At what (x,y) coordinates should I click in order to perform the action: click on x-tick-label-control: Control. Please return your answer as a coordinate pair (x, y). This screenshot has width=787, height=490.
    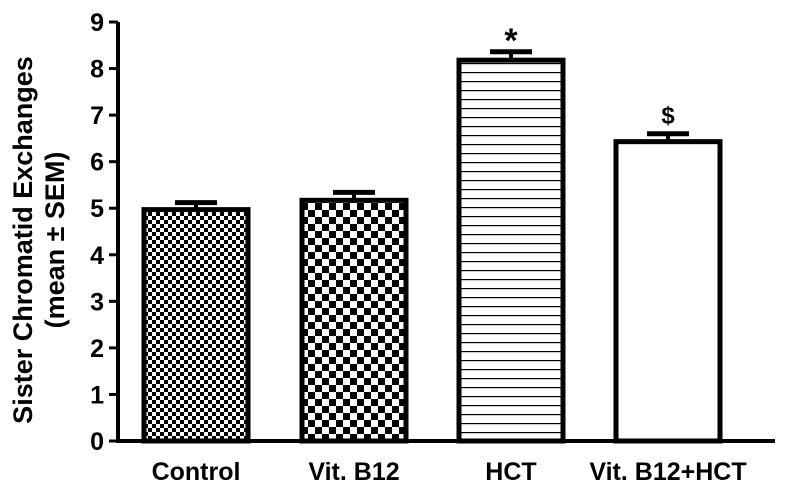
    Looking at the image, I should click on (196, 471).